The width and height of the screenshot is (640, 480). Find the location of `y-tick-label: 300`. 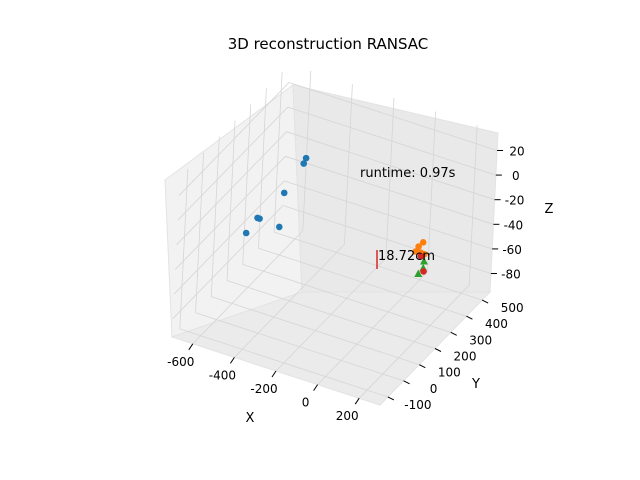

y-tick-label: 300 is located at coordinates (480, 340).